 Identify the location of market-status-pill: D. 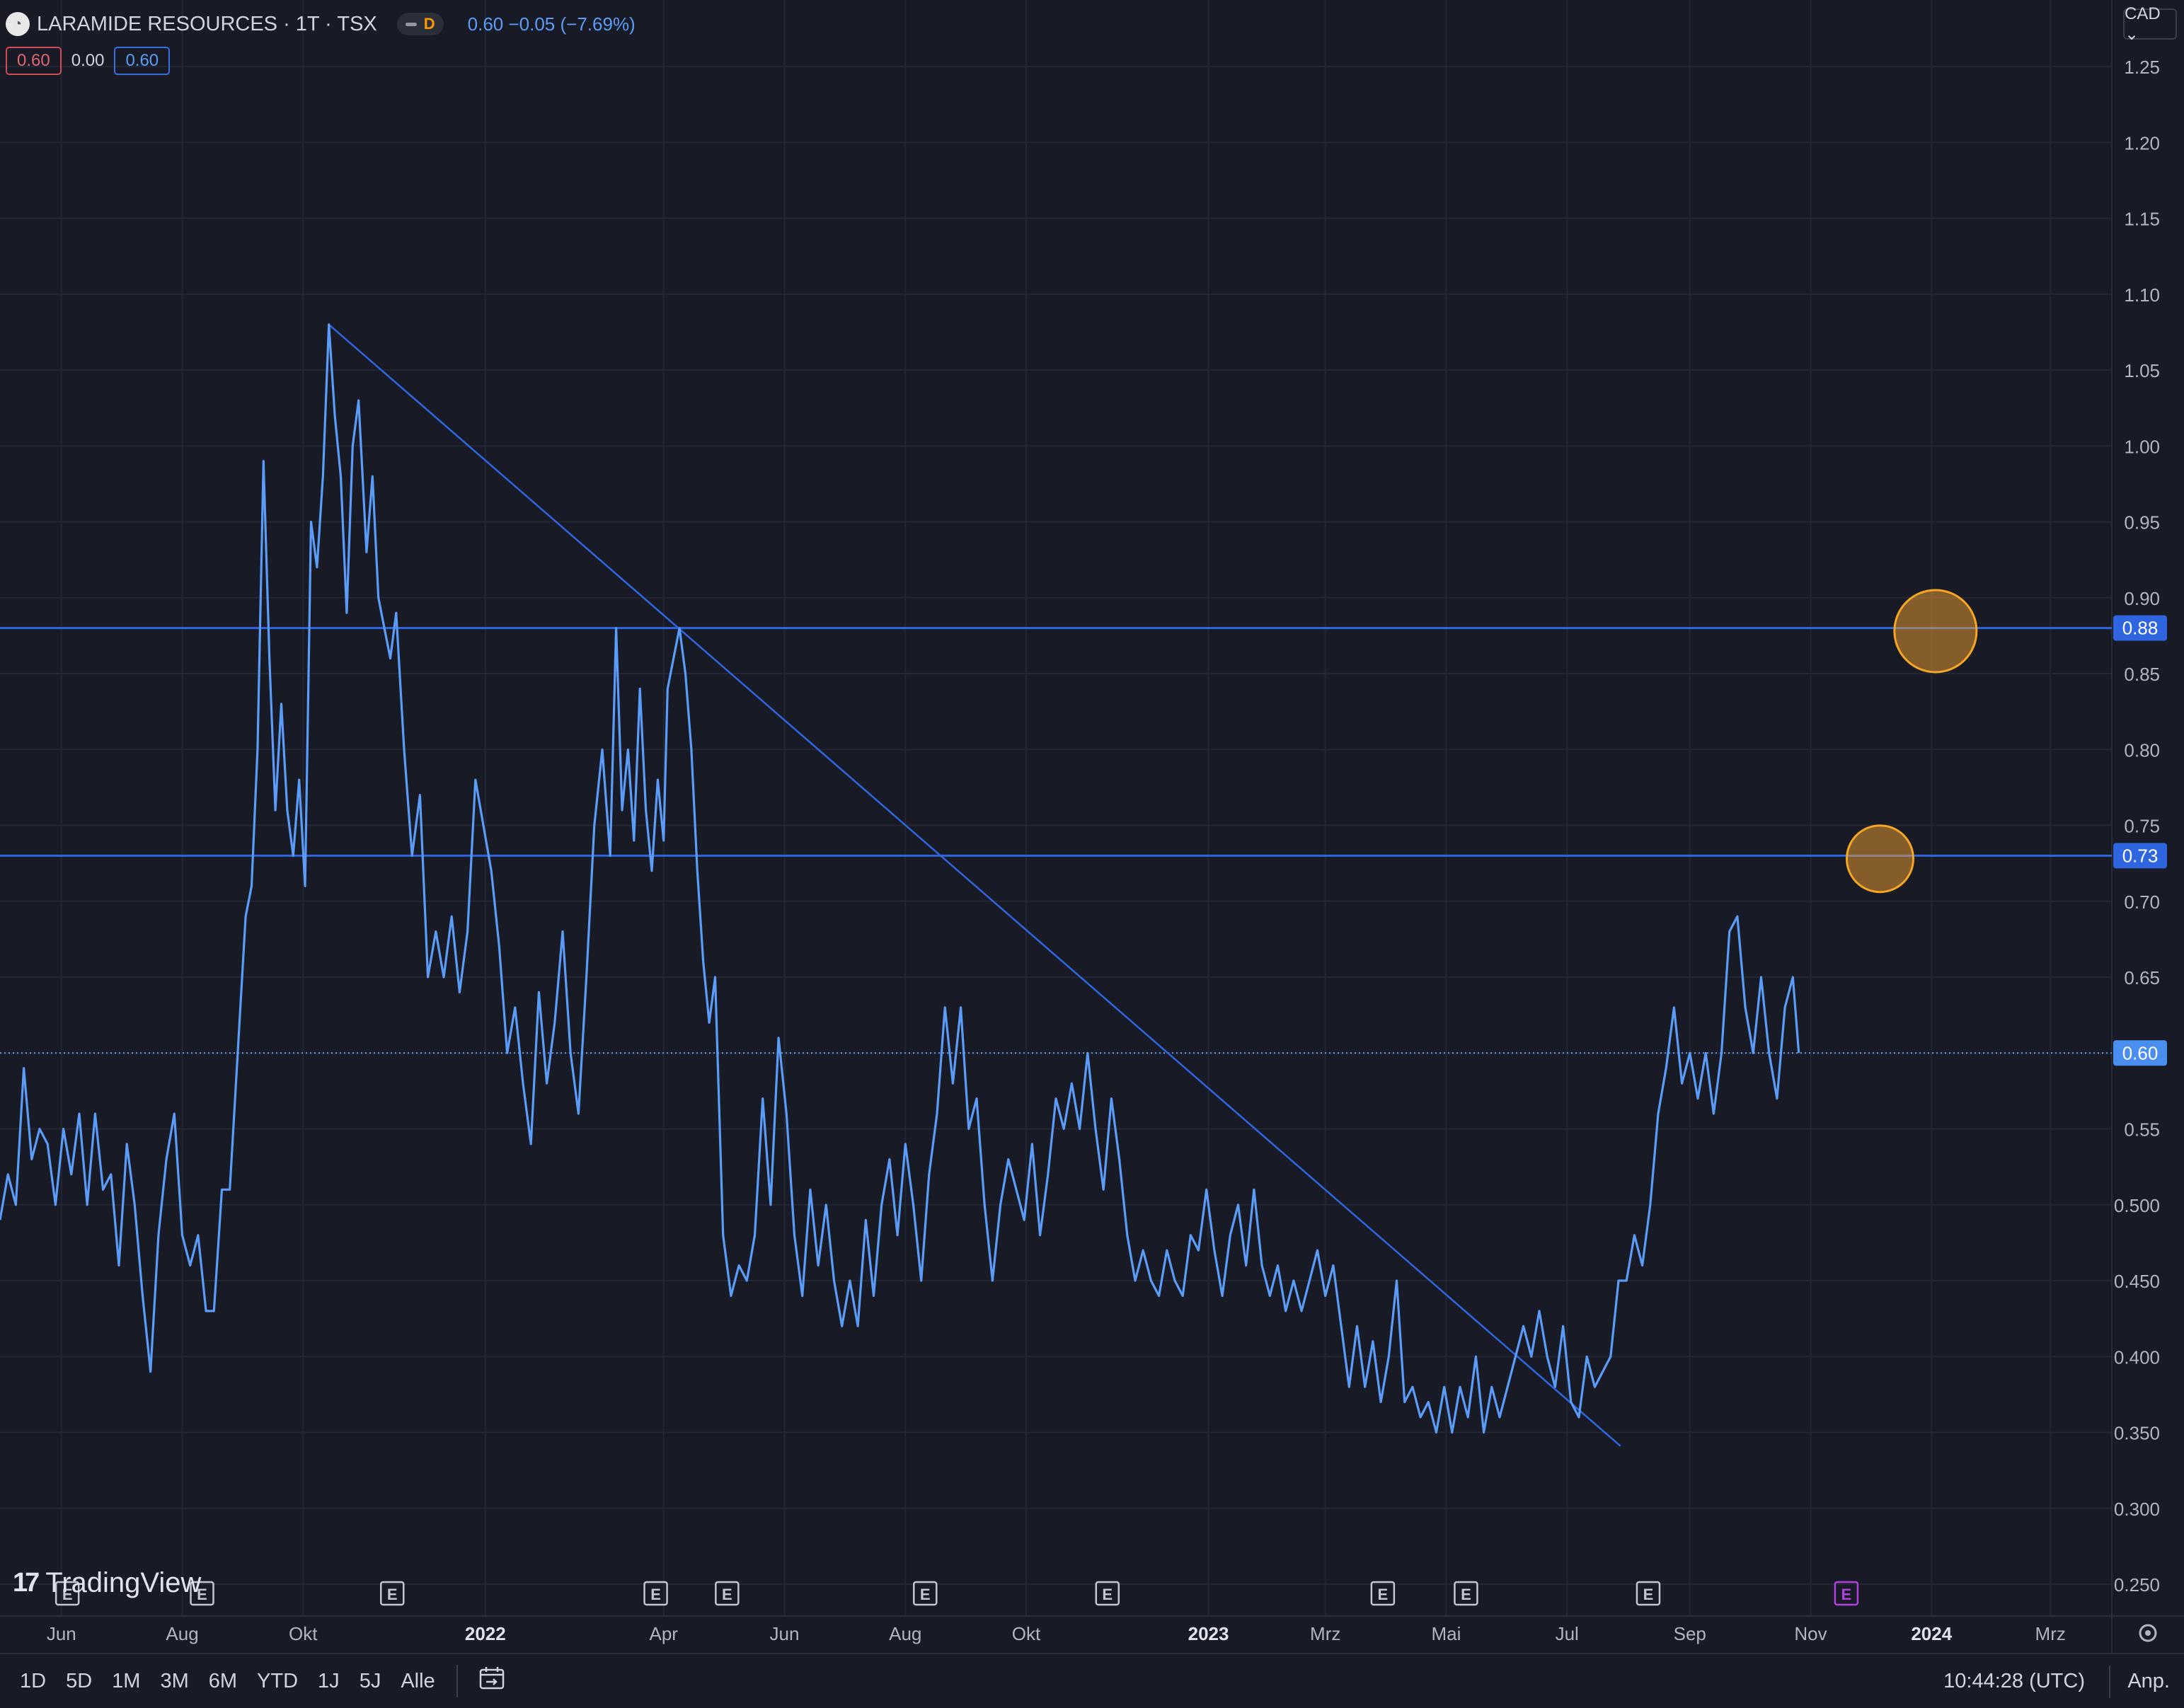
(420, 24).